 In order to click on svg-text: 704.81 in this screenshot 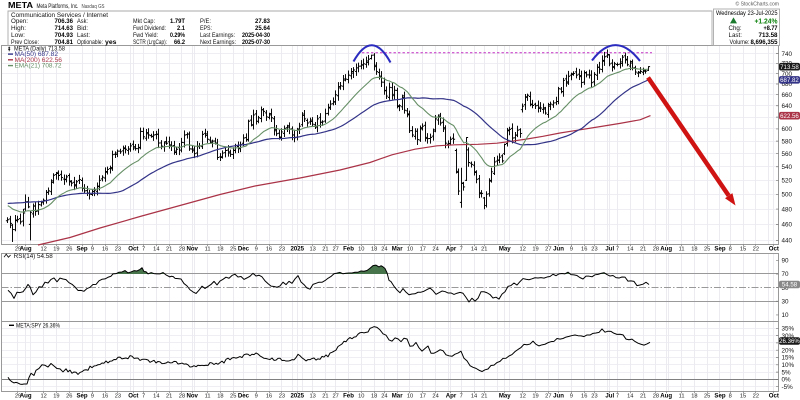, I will do `click(64, 42)`.